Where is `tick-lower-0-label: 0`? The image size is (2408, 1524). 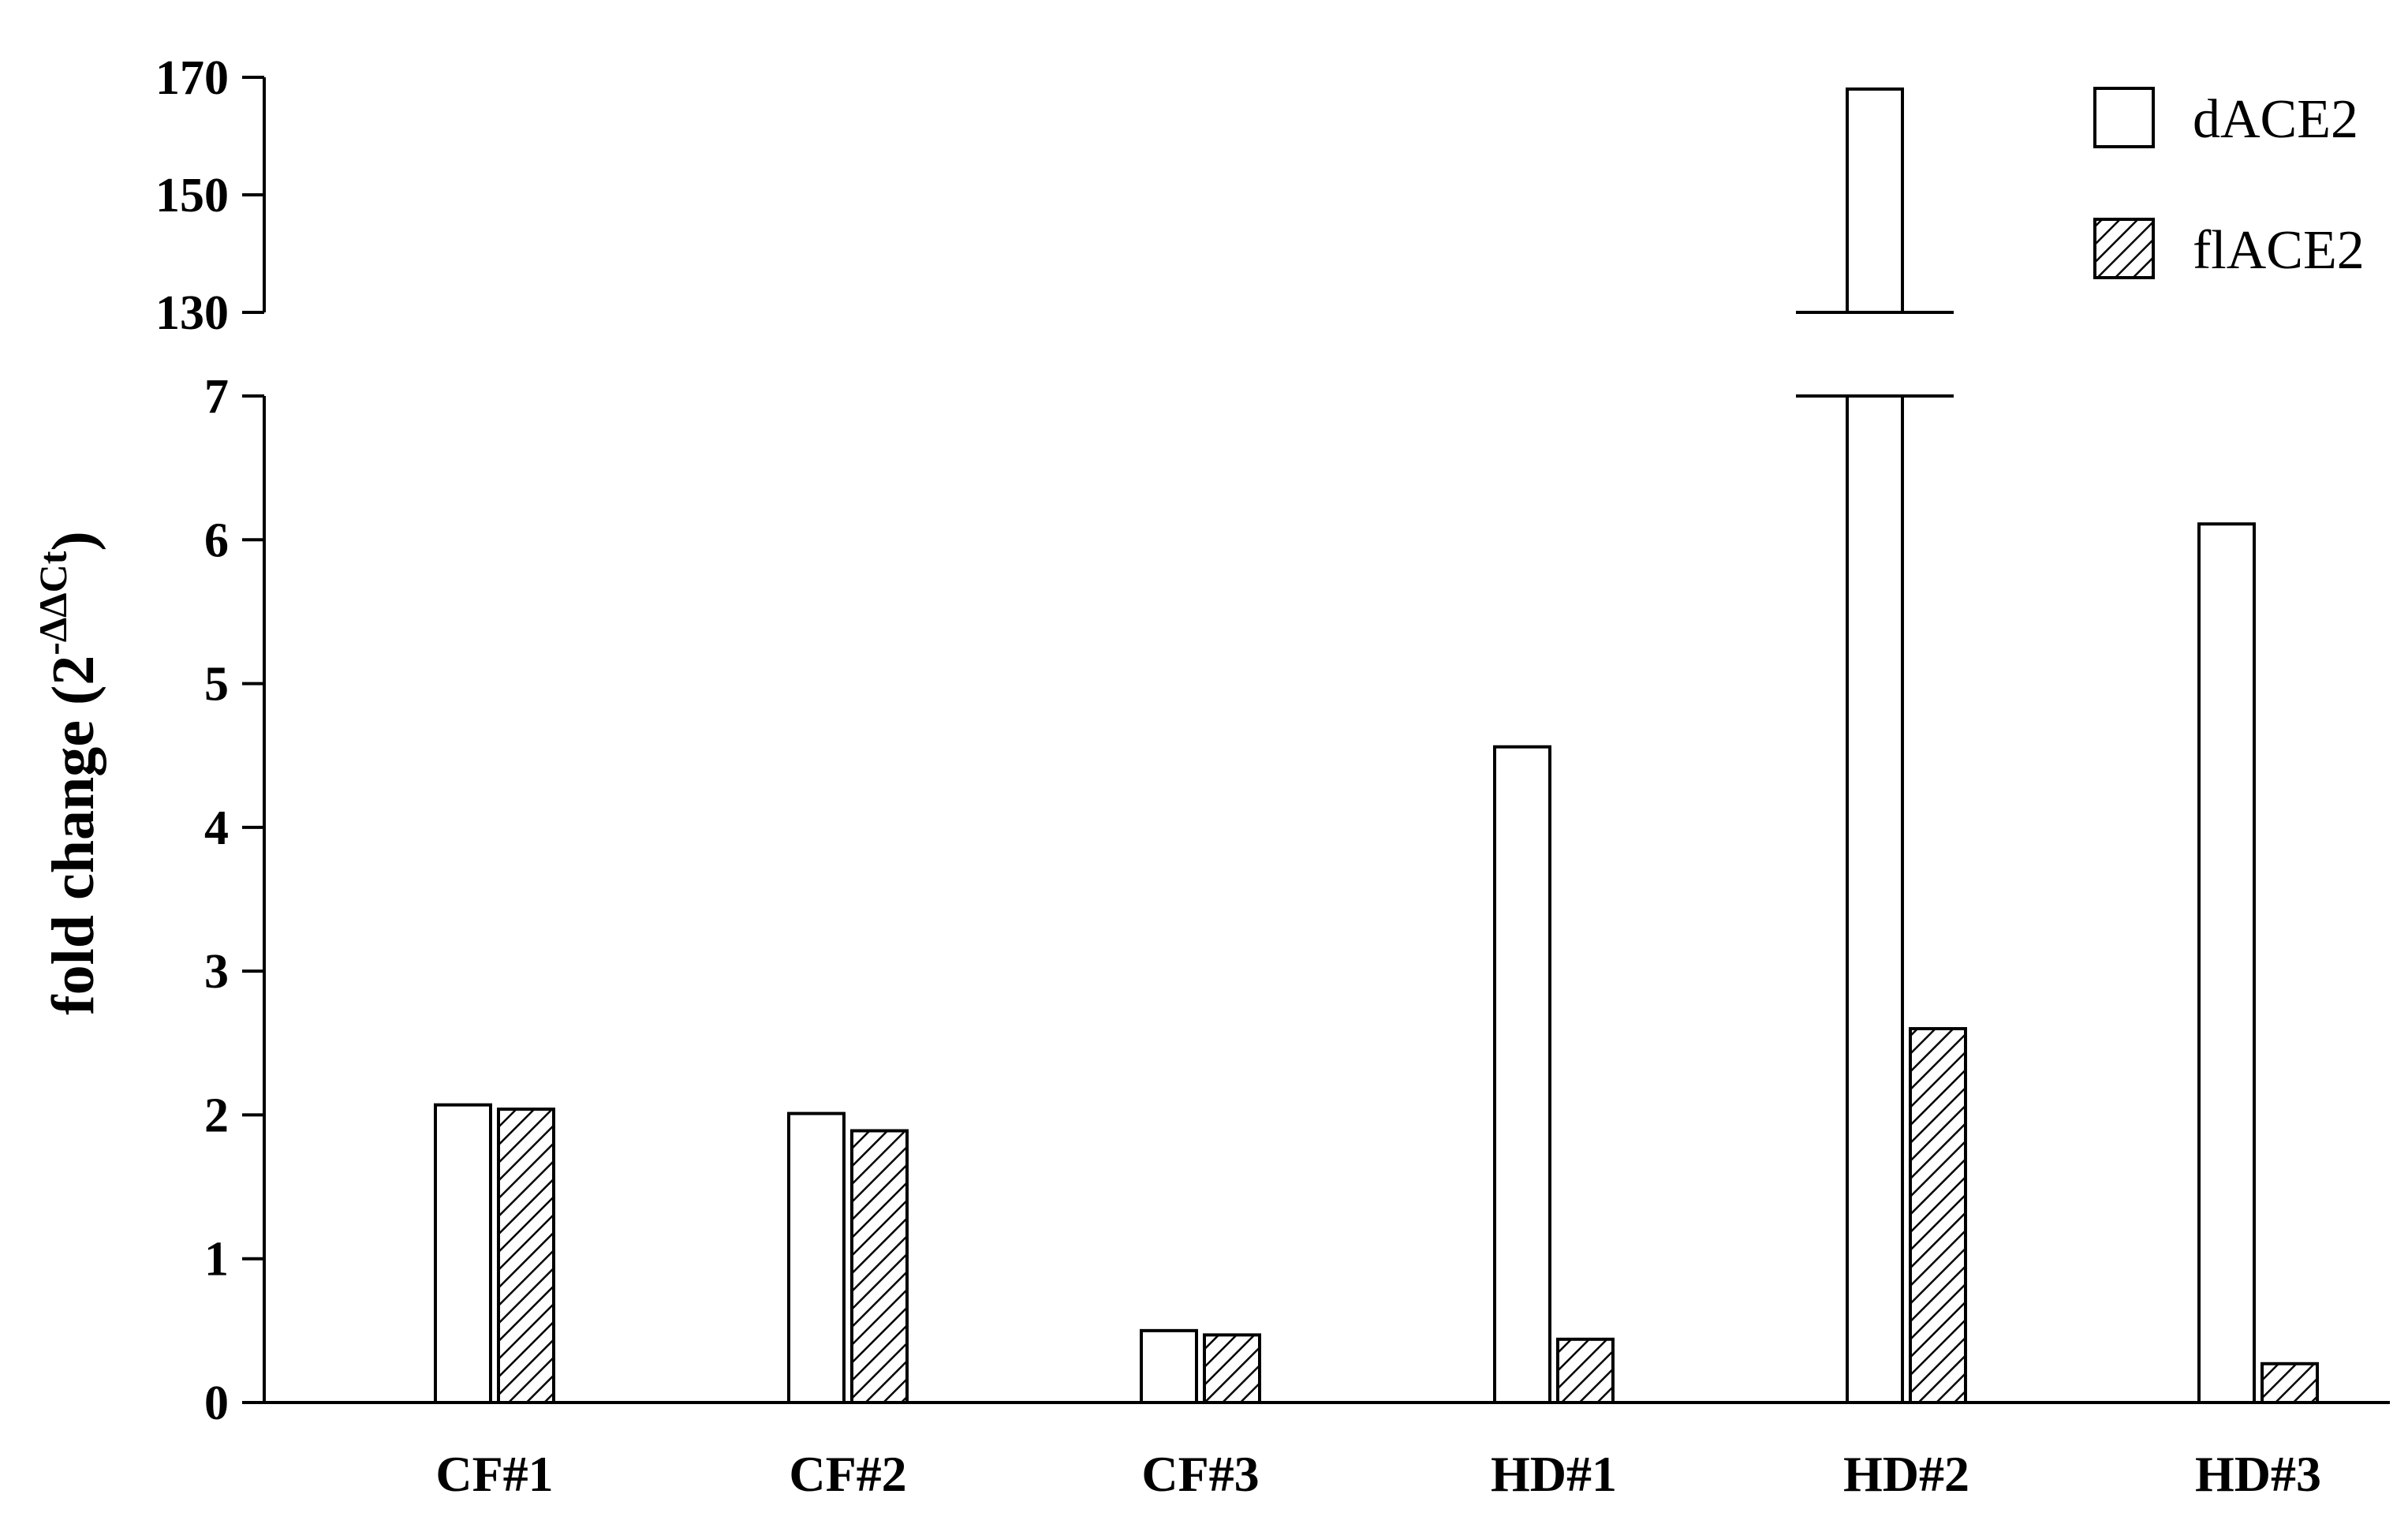 tick-lower-0-label: 0 is located at coordinates (216, 1403).